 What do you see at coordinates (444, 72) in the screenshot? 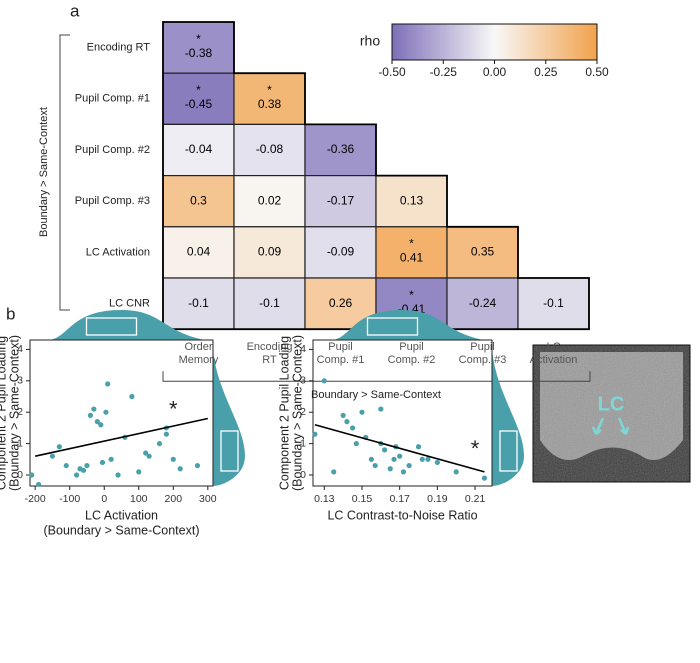
I see `colorbar-tick-label: -0.25` at bounding box center [444, 72].